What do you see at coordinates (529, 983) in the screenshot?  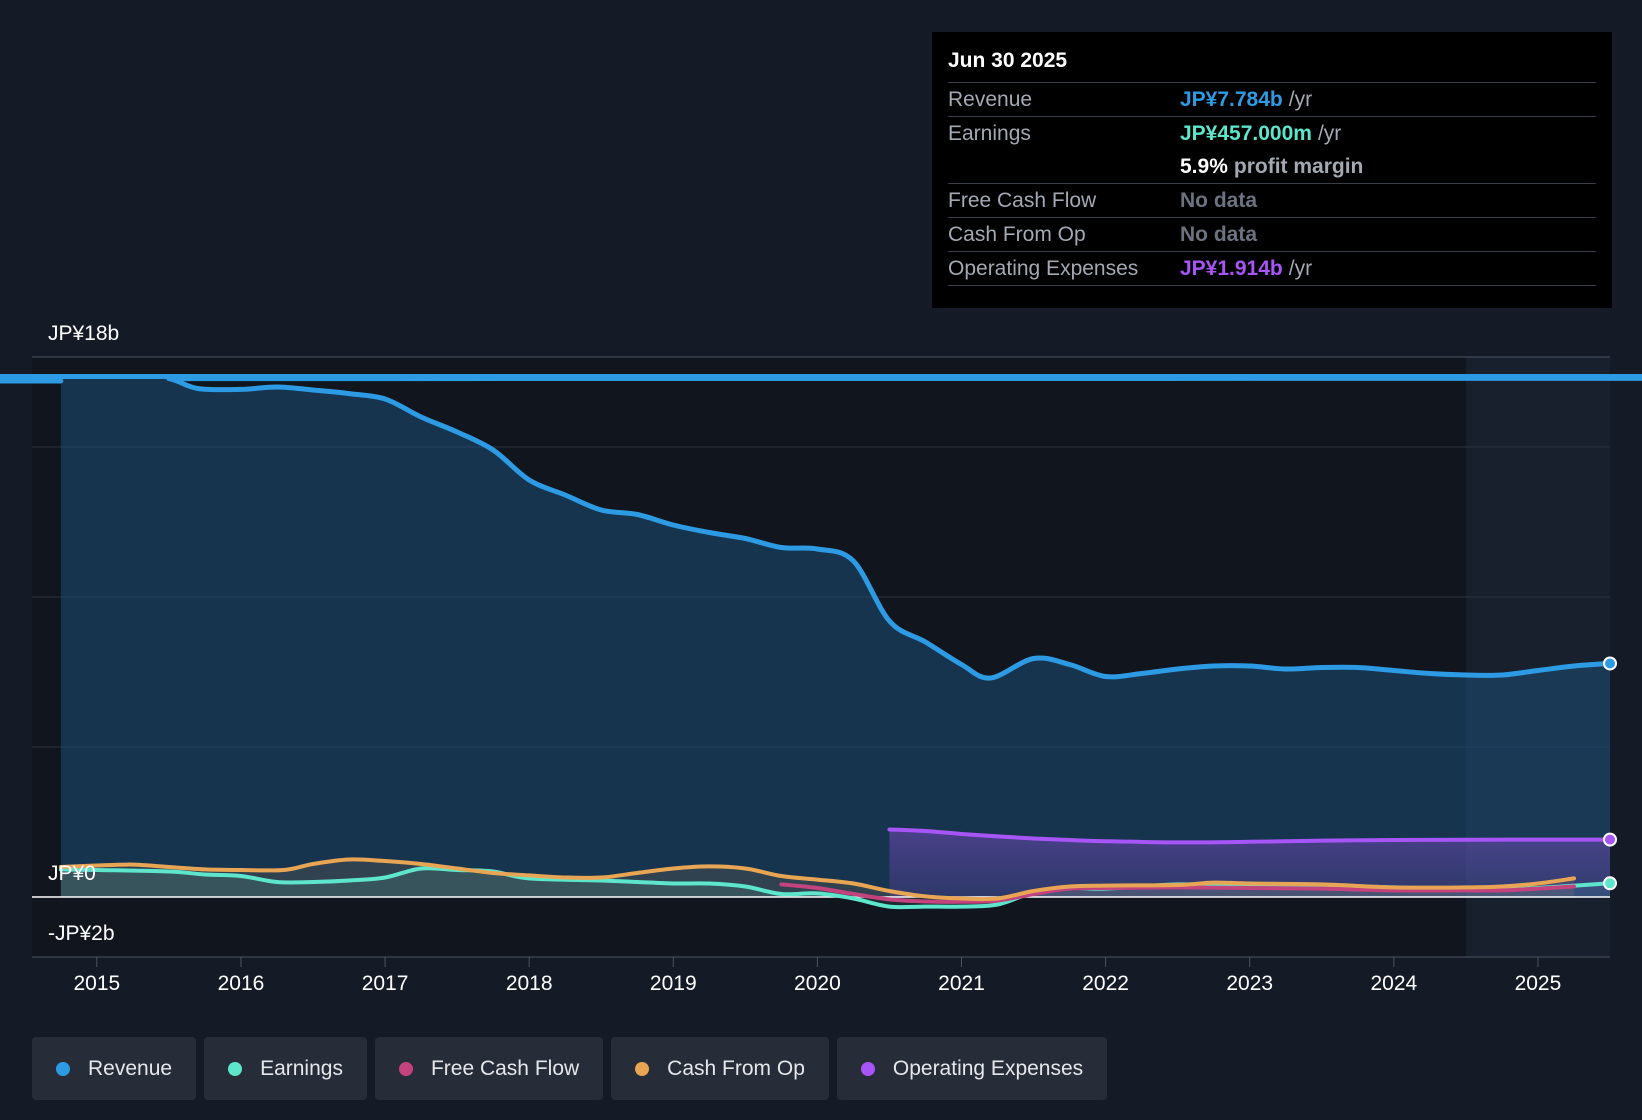 I see `x-tick-label: 2018` at bounding box center [529, 983].